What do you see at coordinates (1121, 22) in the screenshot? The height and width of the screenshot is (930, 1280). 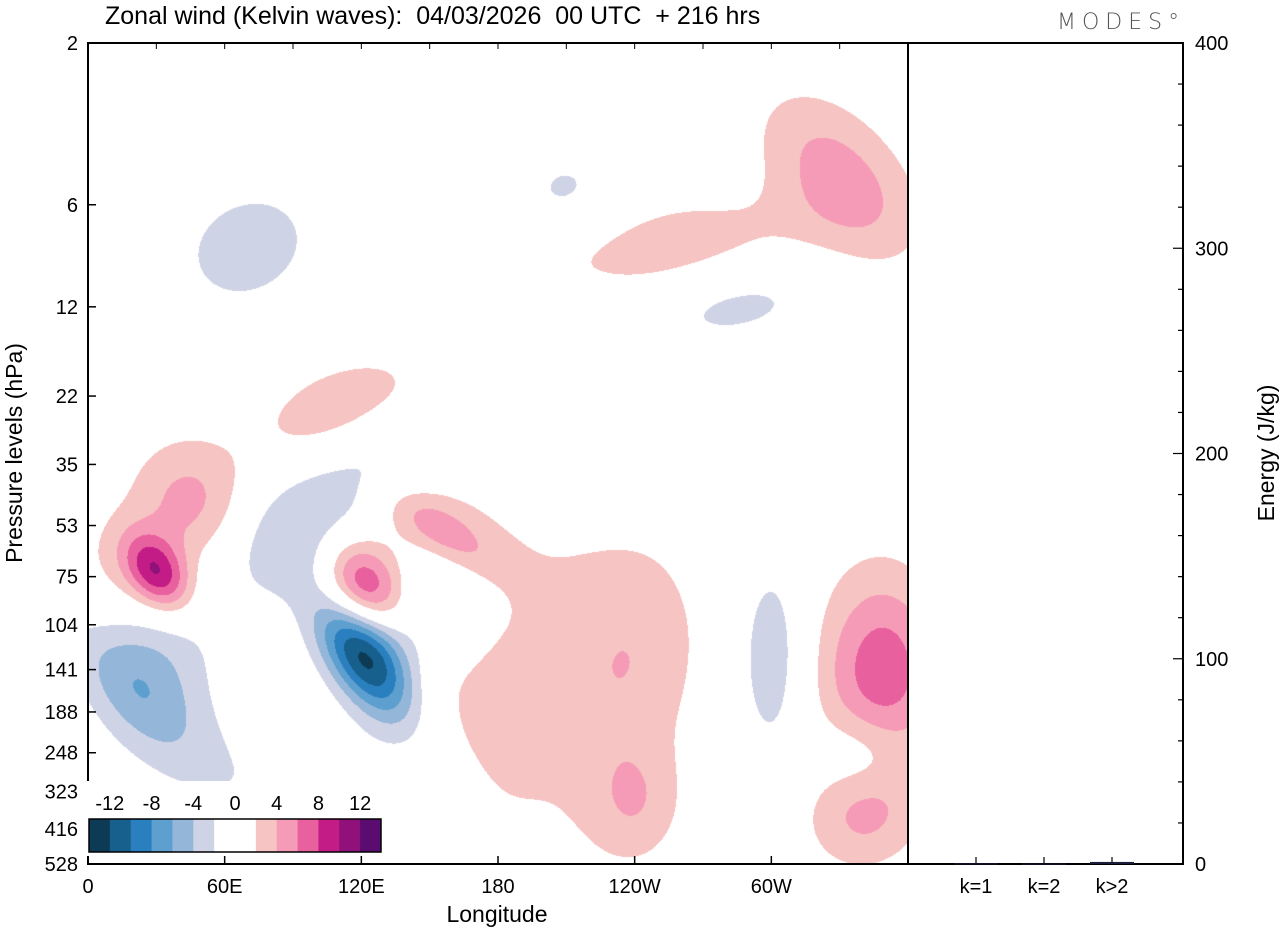 I see `modes-logo: MODES°` at bounding box center [1121, 22].